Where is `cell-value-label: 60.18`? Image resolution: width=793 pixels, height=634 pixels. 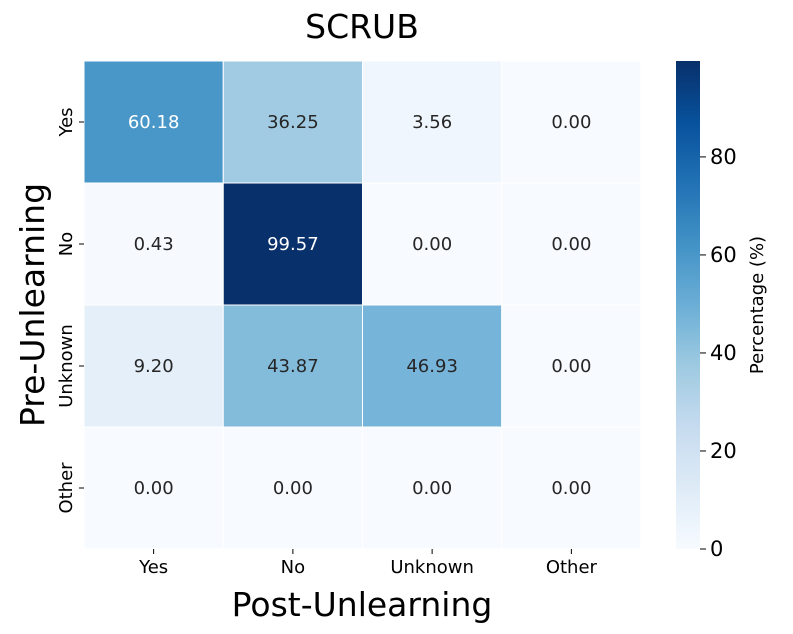
cell-value-label: 60.18 is located at coordinates (154, 122).